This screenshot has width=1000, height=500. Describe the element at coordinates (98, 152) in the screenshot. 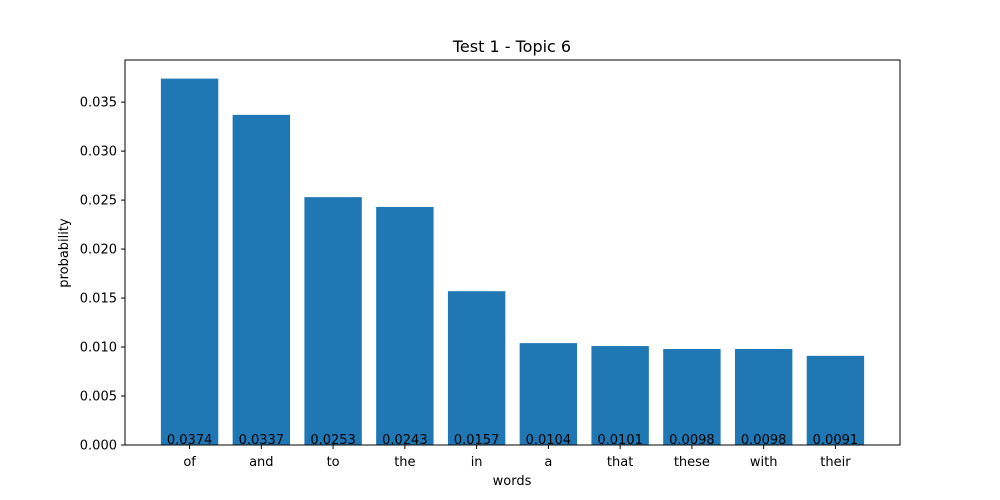

I see `y-tick-label: 0.030` at that location.